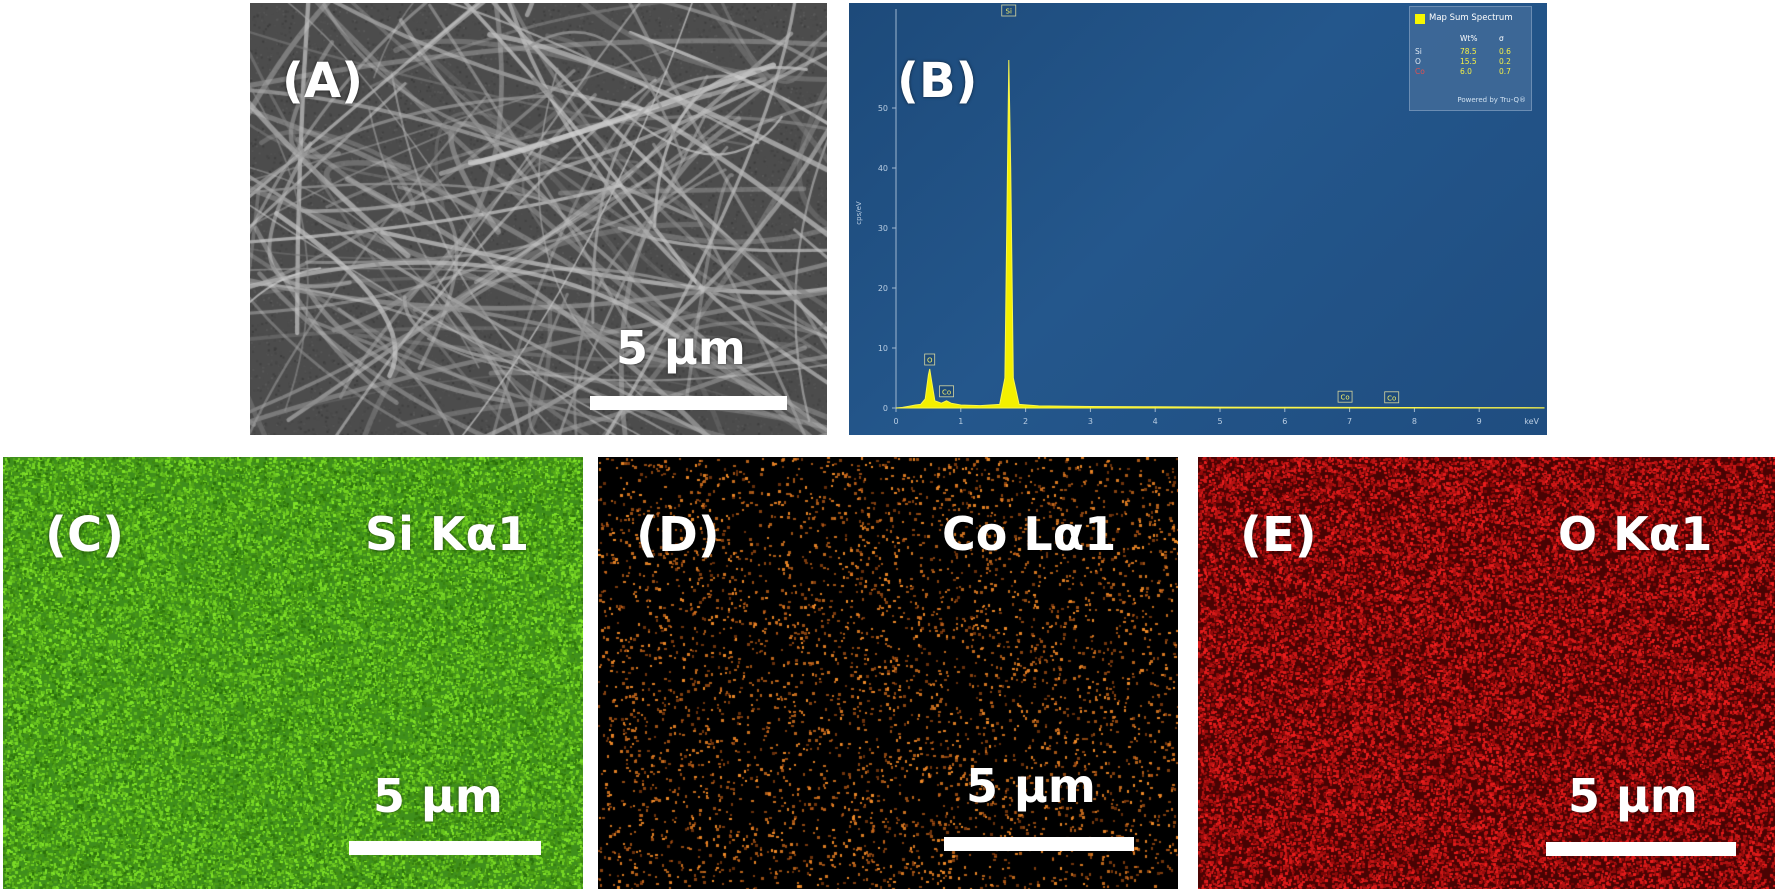  I want to click on x-tick-label: 4, so click(1155, 421).